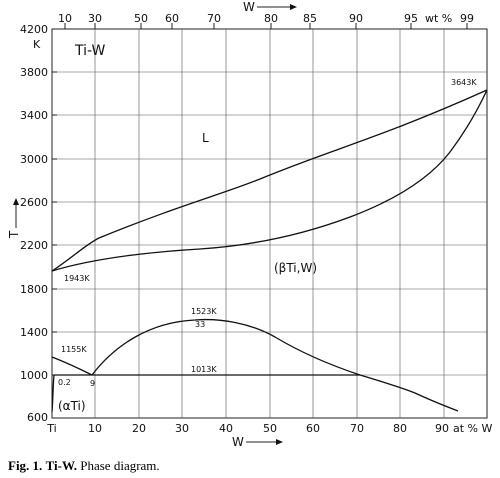 The height and width of the screenshot is (478, 500). I want to click on caption-prefix: Fig. 1., so click(25, 465).